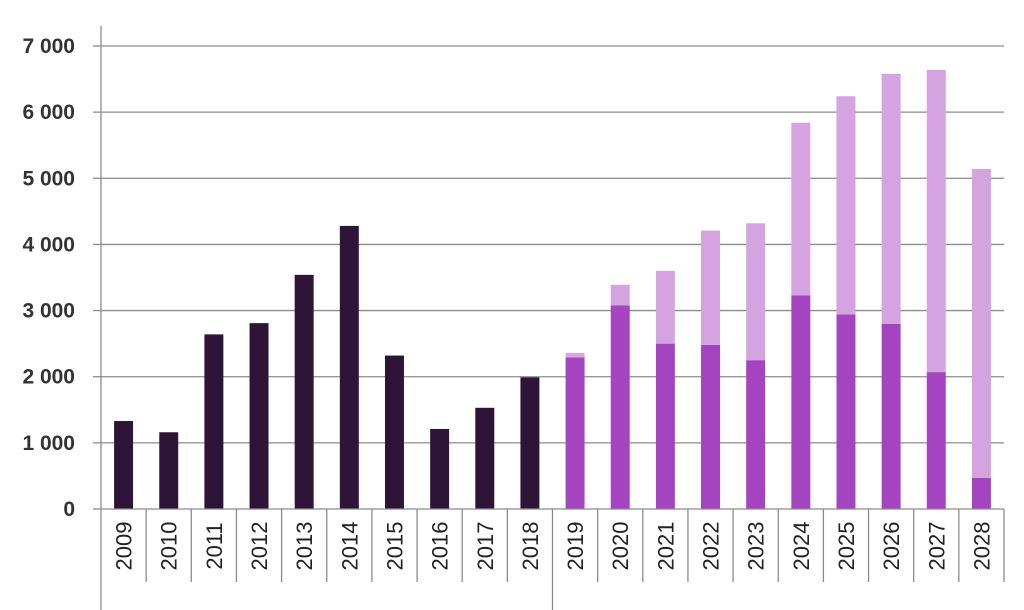 The height and width of the screenshot is (610, 1024). I want to click on x-tick-label: 2019, so click(575, 546).